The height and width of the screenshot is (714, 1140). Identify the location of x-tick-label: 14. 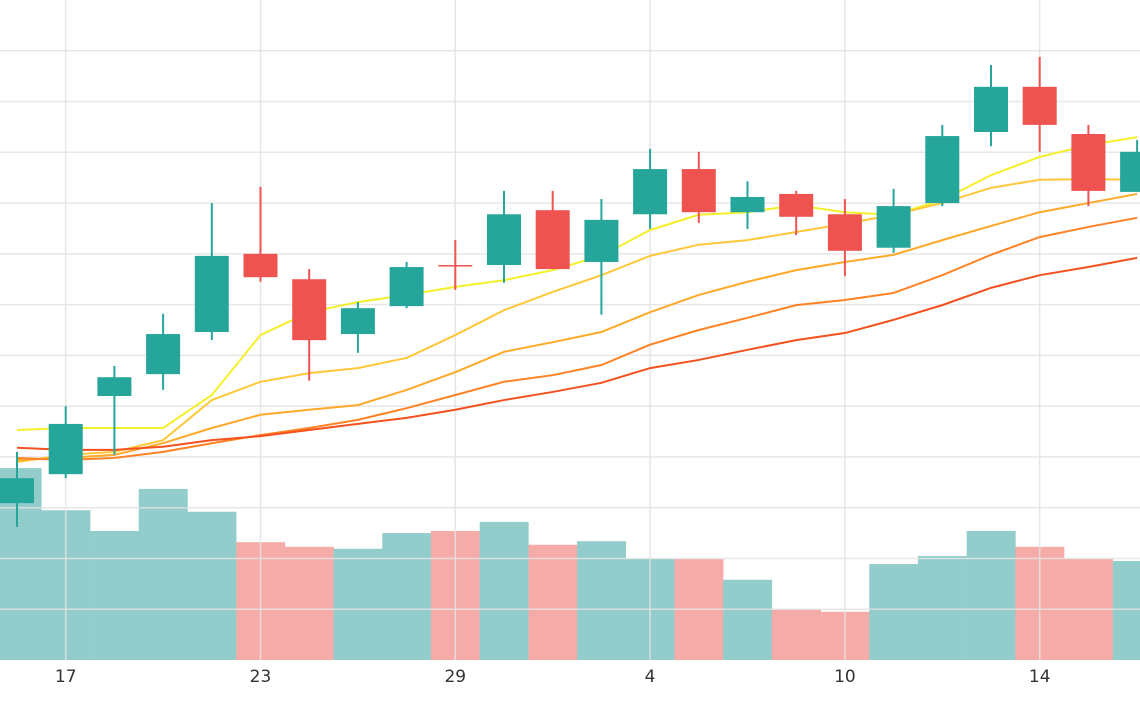
(1040, 677).